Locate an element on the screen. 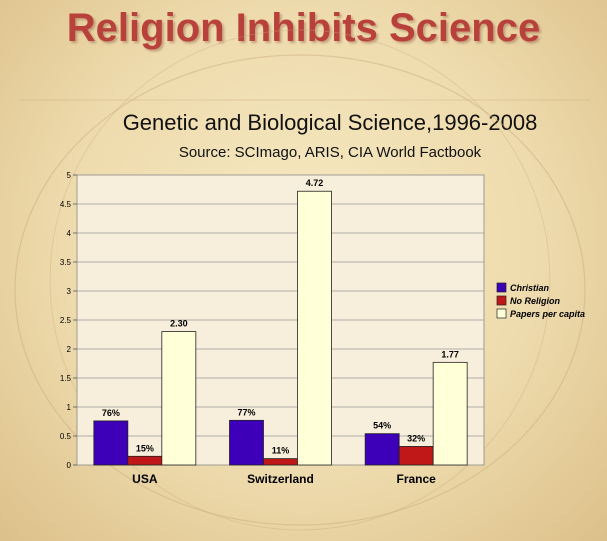  data-label: 54% is located at coordinates (382, 426).